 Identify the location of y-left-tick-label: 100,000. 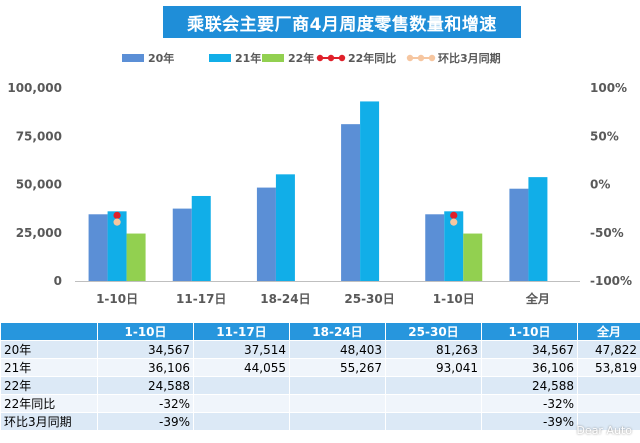
(34, 88).